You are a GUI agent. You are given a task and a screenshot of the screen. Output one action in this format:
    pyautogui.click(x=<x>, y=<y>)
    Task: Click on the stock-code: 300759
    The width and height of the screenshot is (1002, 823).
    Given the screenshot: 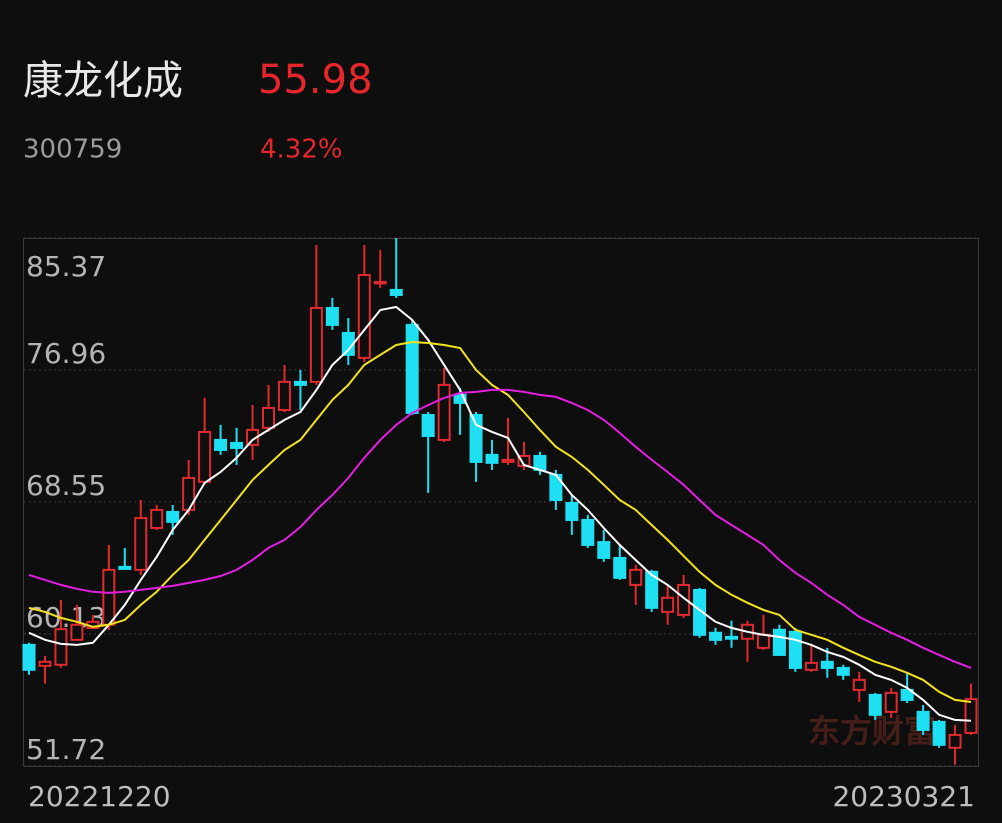 What is the action you would take?
    pyautogui.click(x=72, y=150)
    